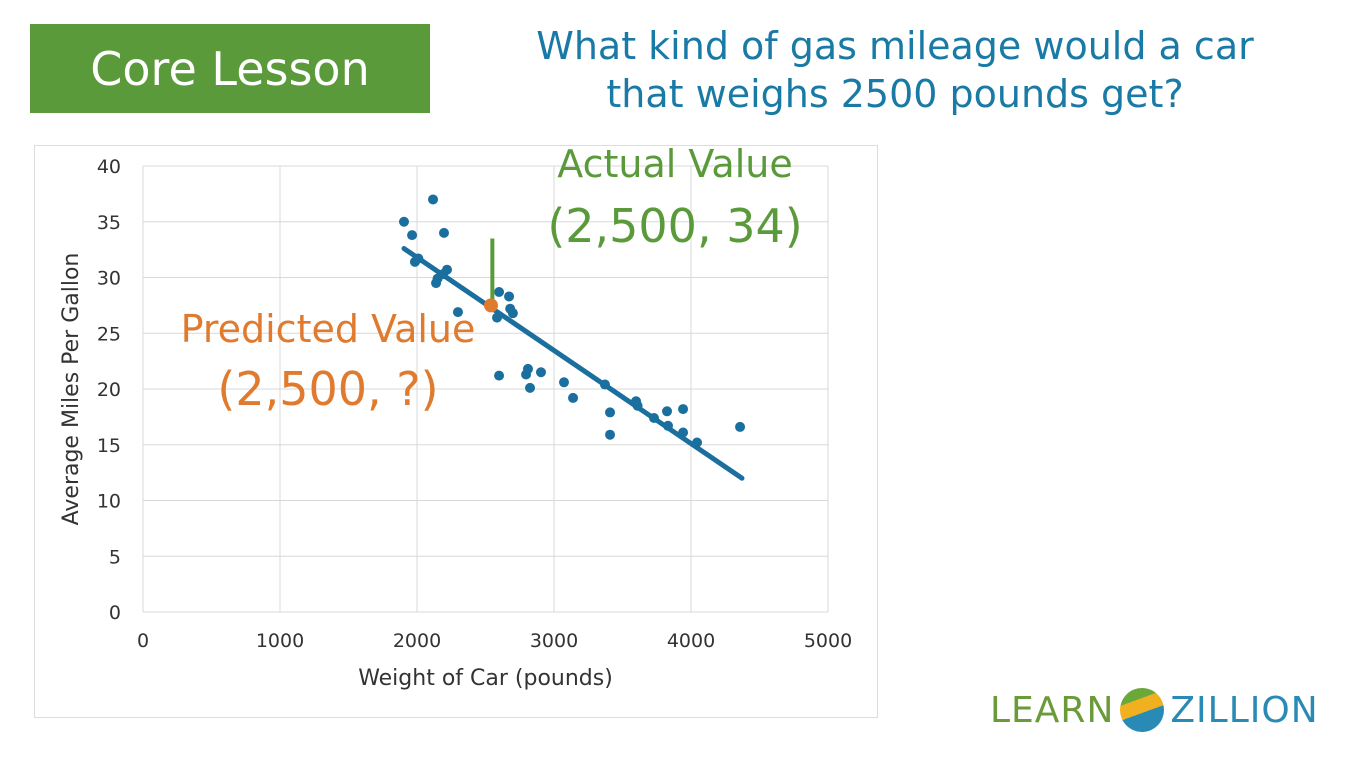 The image size is (1366, 768). I want to click on y-tick-label: 15, so click(109, 446).